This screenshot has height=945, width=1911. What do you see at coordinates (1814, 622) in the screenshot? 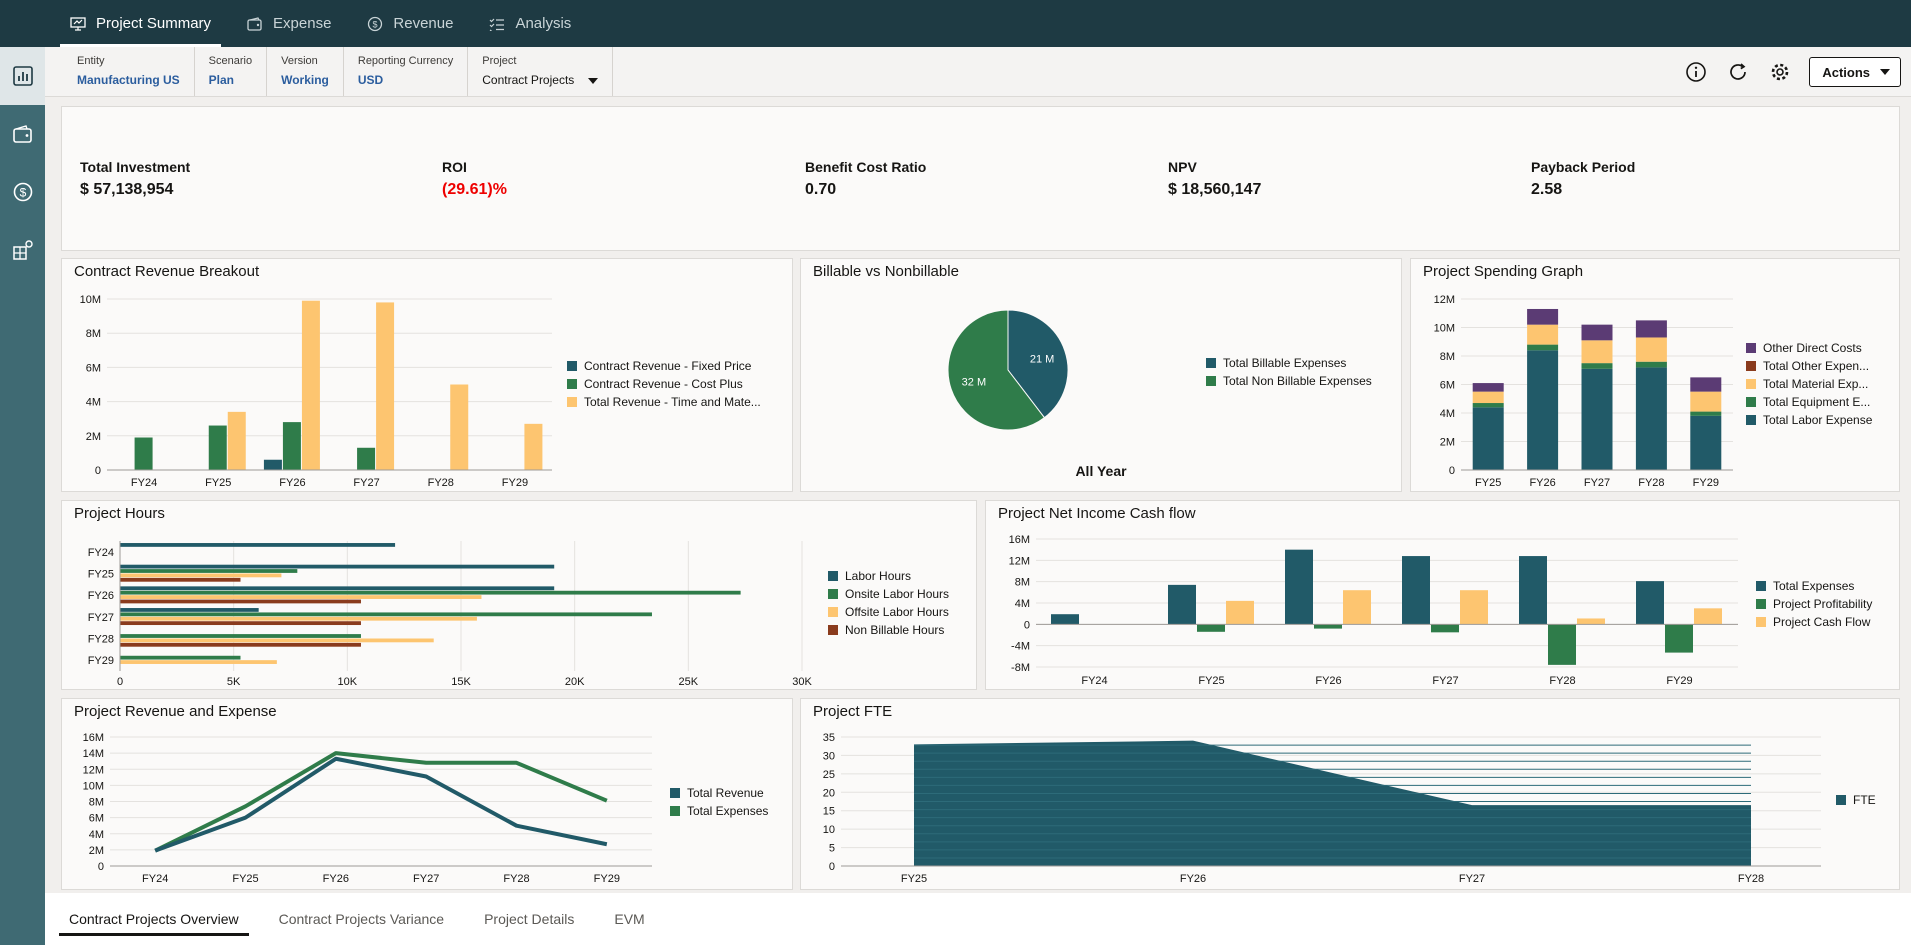
I see `legend-item: Project Cash Flow` at bounding box center [1814, 622].